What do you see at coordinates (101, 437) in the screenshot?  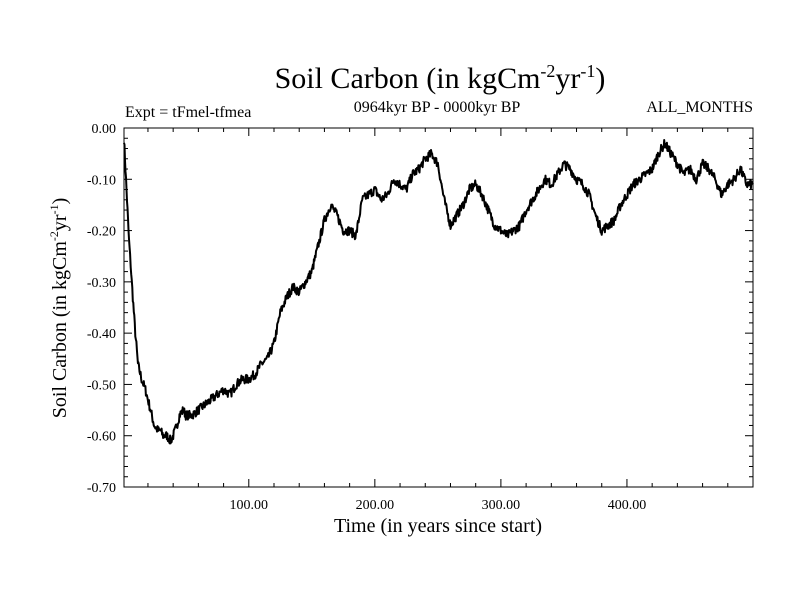 I see `y-tick-label: -0.60` at bounding box center [101, 437].